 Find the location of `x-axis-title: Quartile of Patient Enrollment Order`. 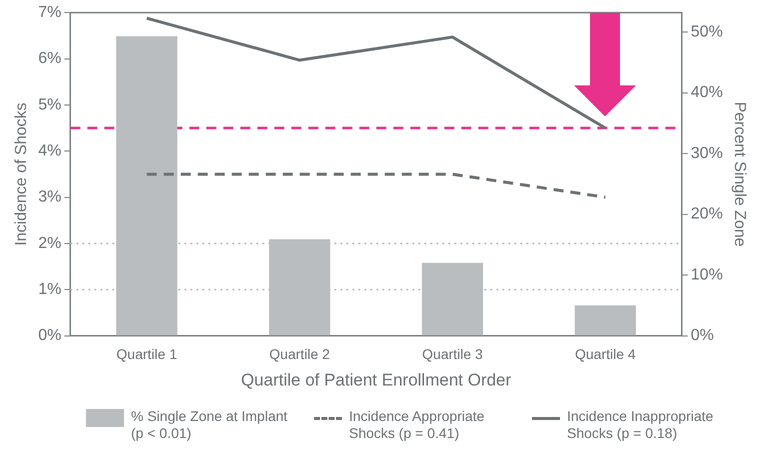

x-axis-title: Quartile of Patient Enrollment Order is located at coordinates (376, 380).